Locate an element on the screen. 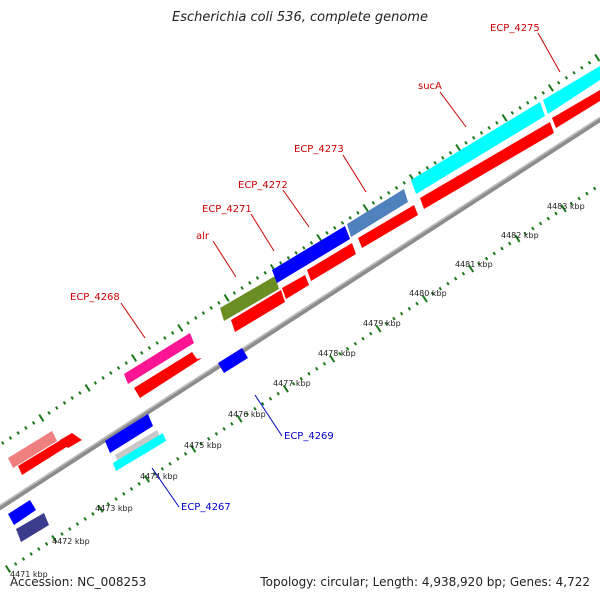 Image resolution: width=600 pixels, height=600 pixels. kbp-label: 4471 kbp is located at coordinates (29, 574).